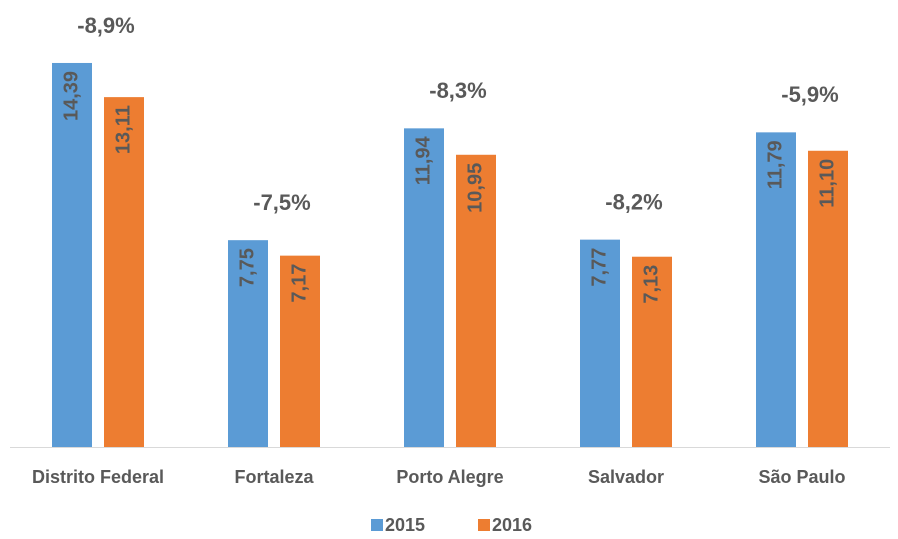 The image size is (898, 539). I want to click on x-tick-label: Salvador, so click(626, 477).